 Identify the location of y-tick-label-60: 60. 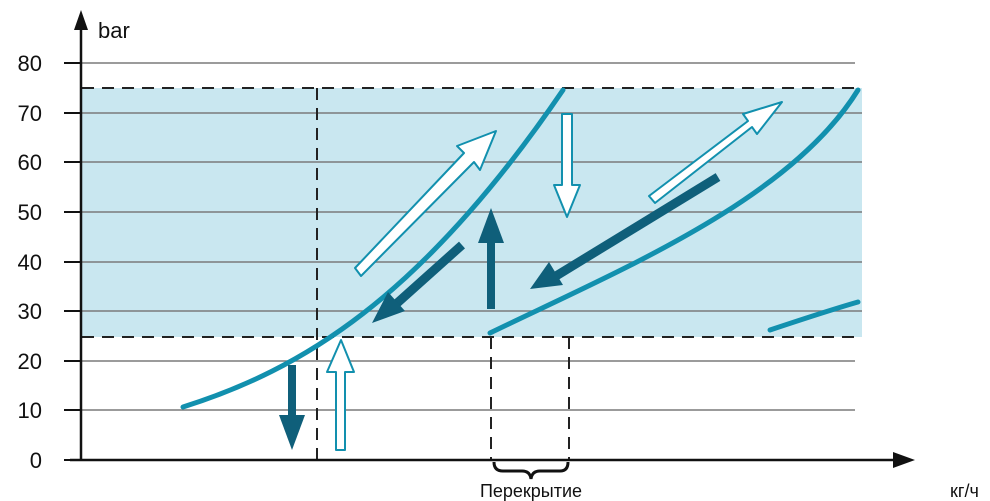
(30, 162).